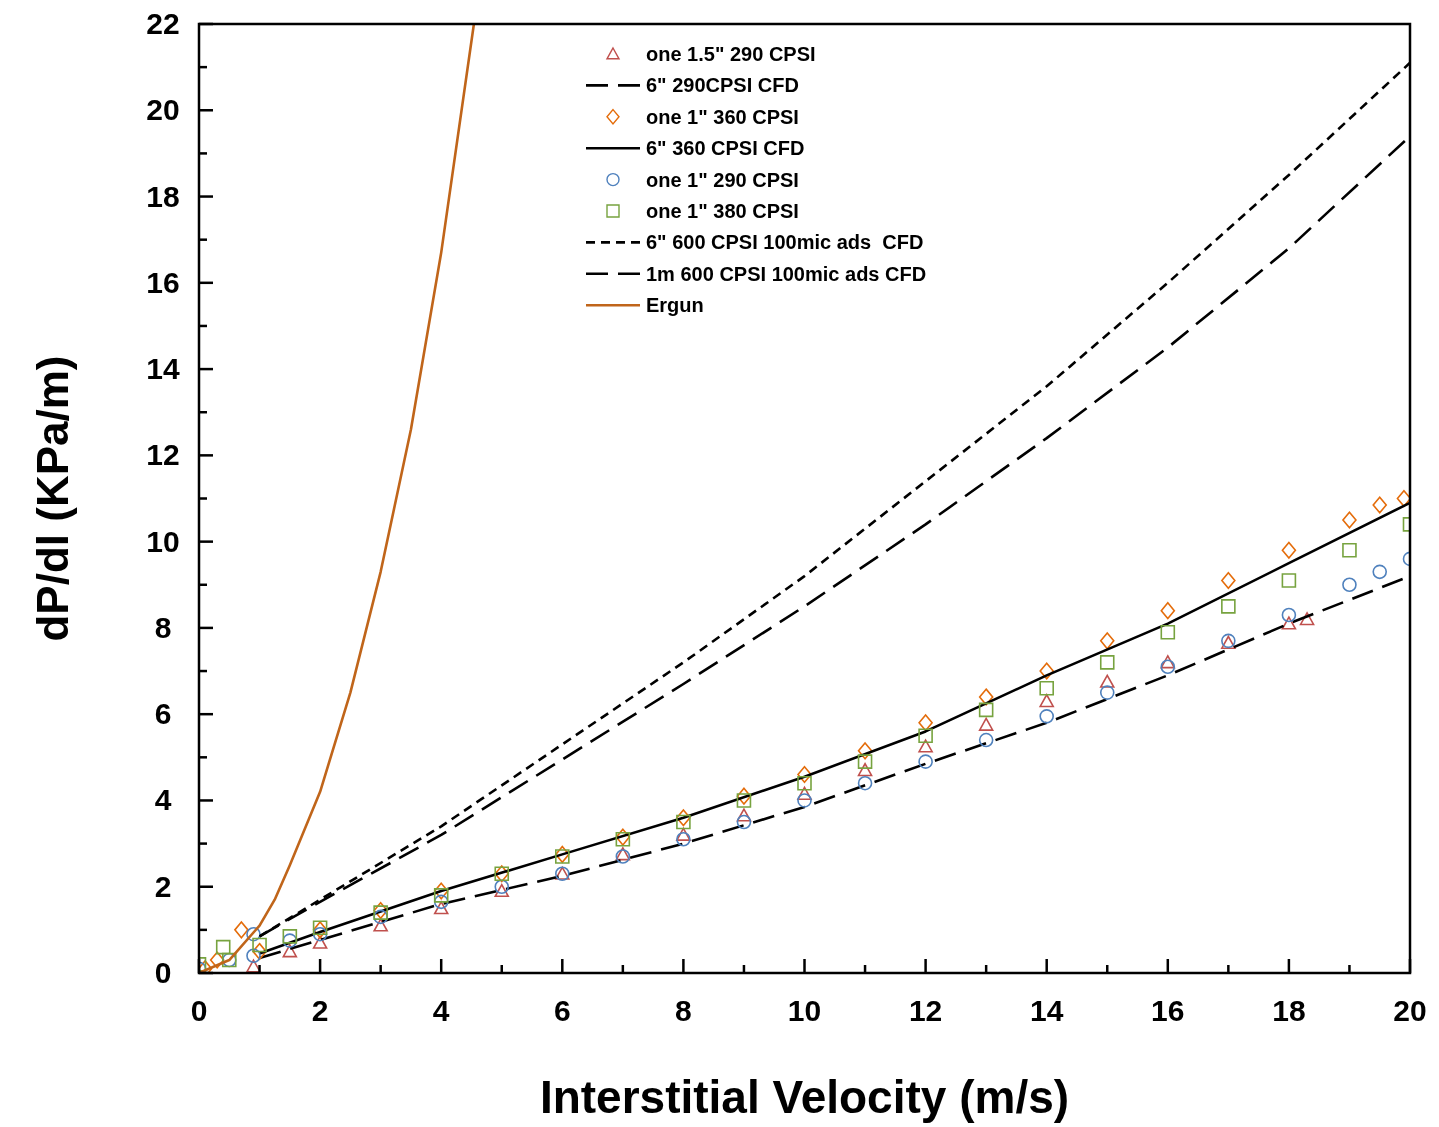 Image resolution: width=1439 pixels, height=1127 pixels. What do you see at coordinates (675, 305) in the screenshot?
I see `legend-label: Ergun` at bounding box center [675, 305].